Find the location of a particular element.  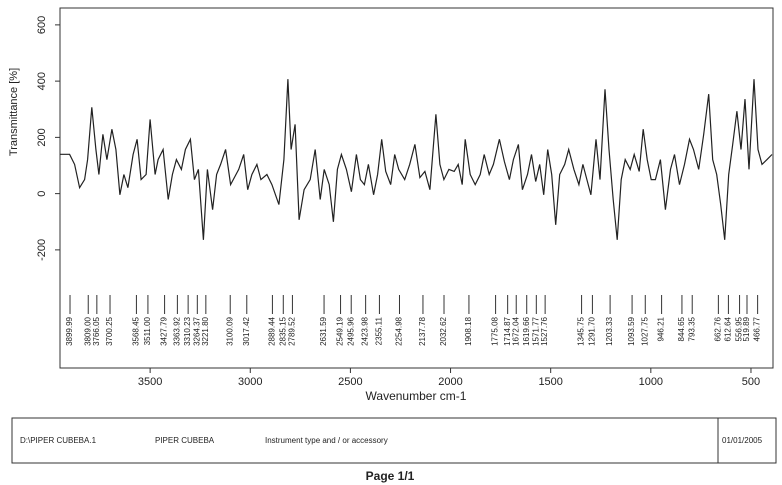

y-tick-label: -200 is located at coordinates (42, 250).